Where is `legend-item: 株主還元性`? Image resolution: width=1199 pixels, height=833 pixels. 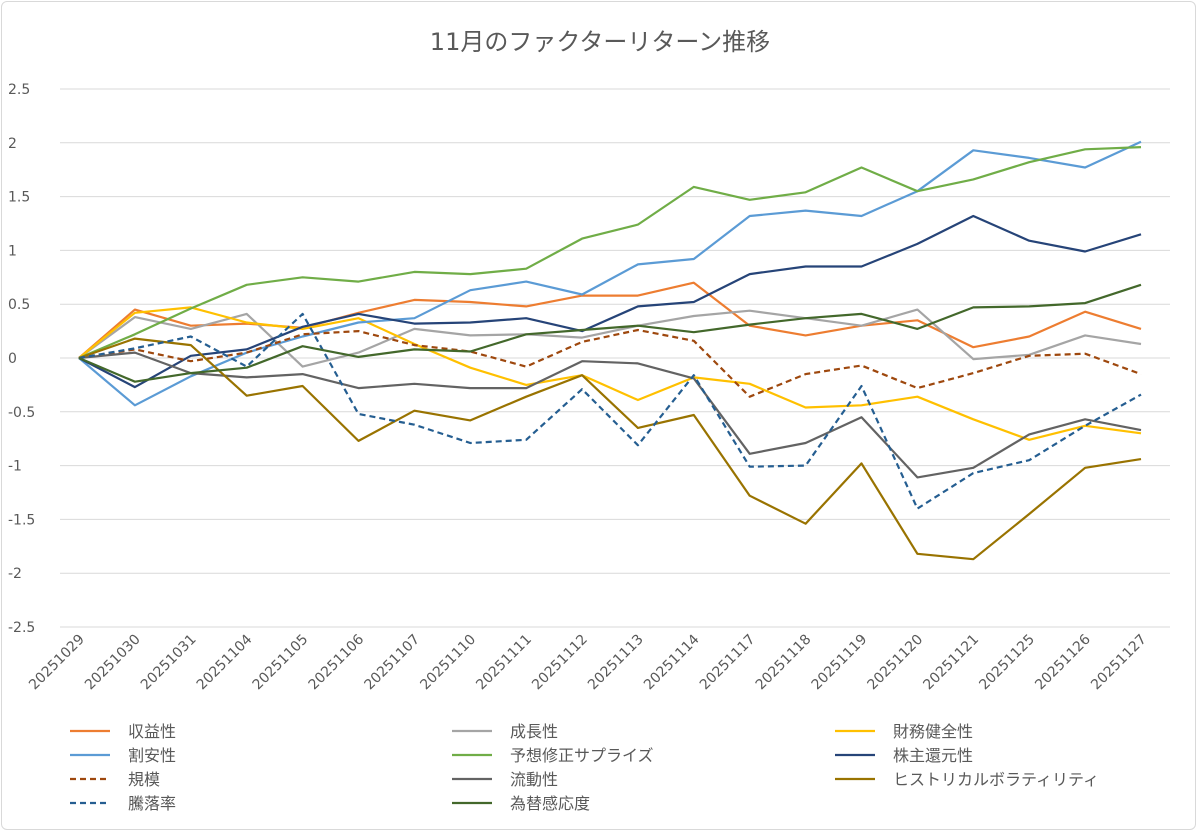
legend-item: 株主還元性 is located at coordinates (904, 755).